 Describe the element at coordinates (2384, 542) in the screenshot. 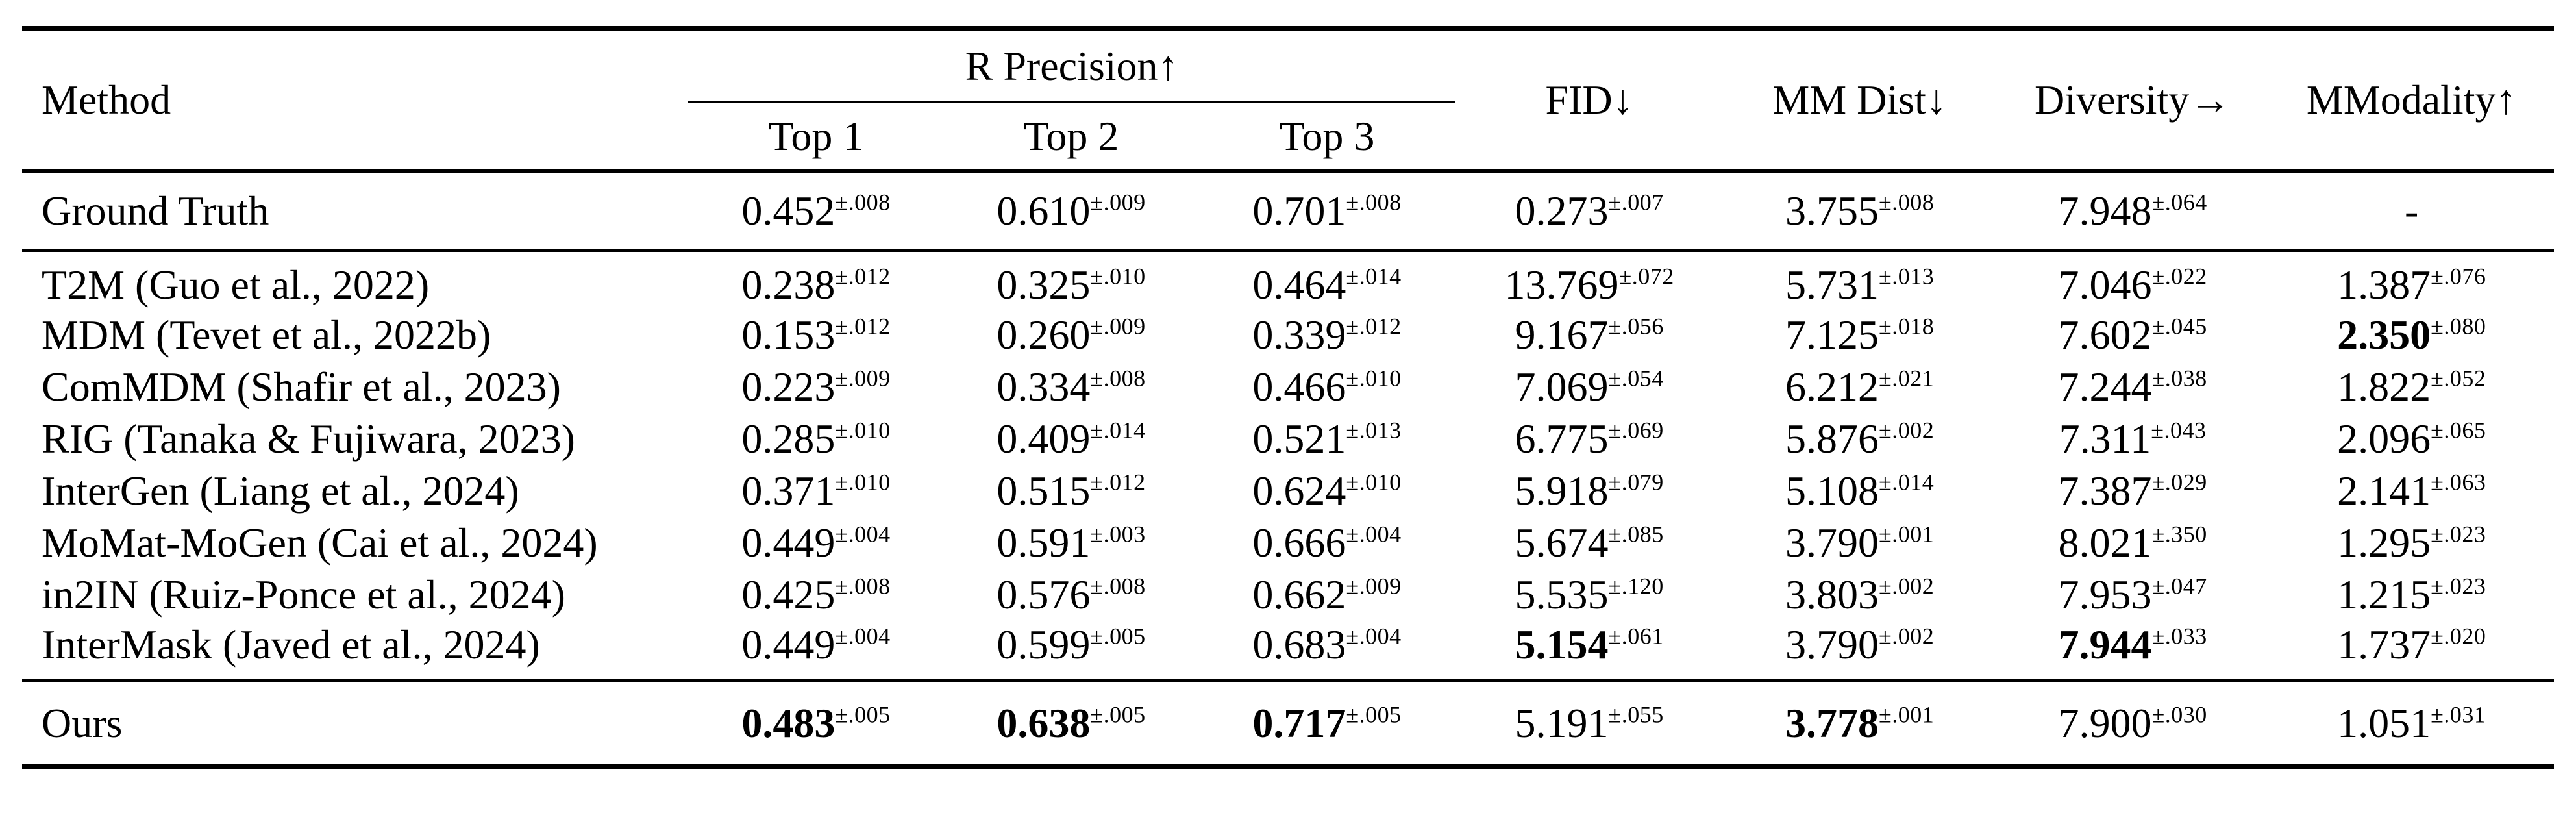

I see `metric-value: 1.295` at that location.